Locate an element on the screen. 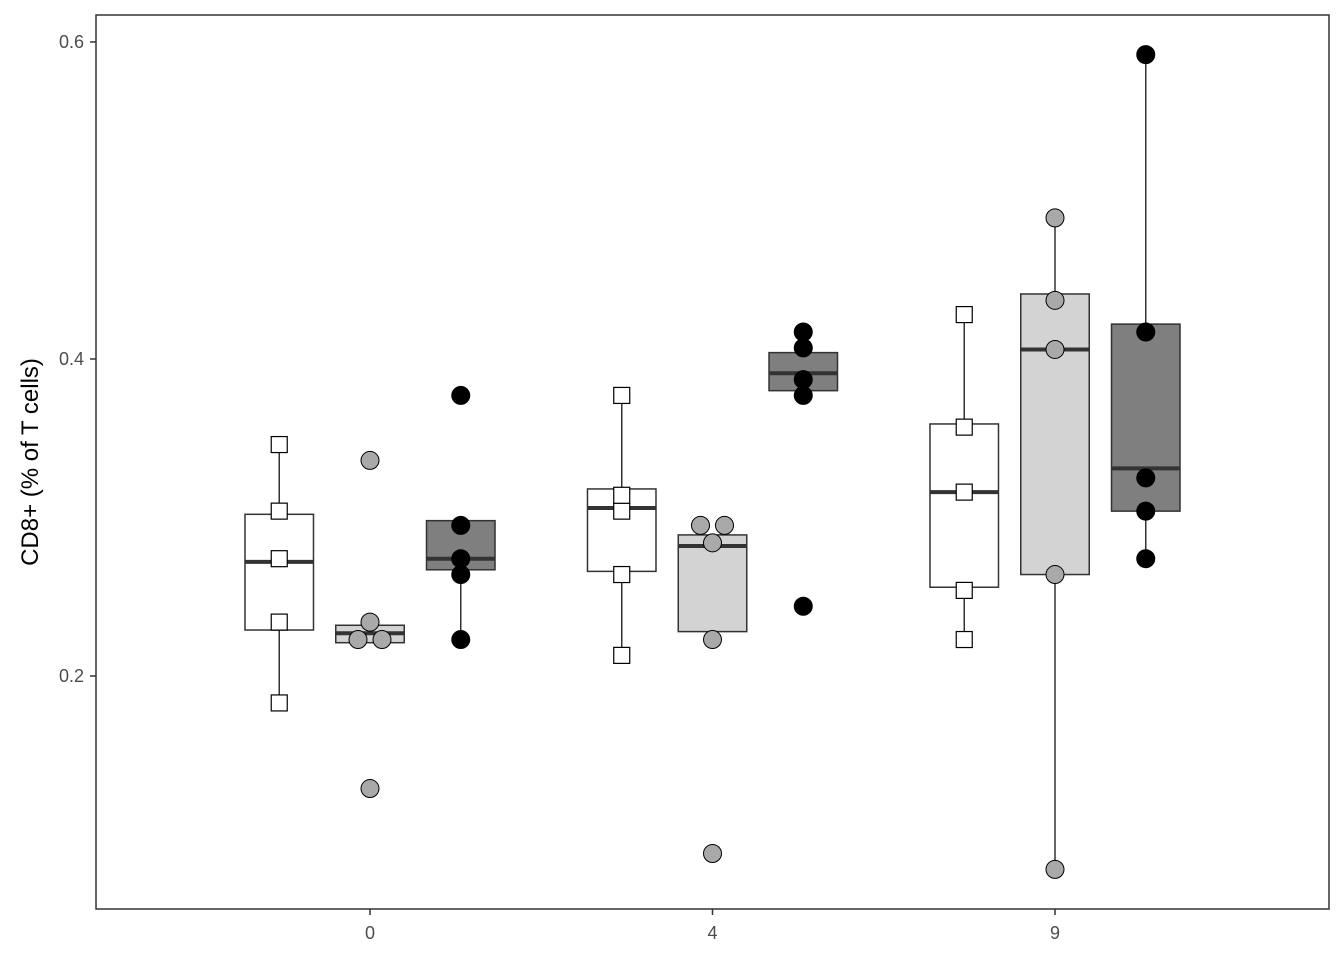  y-axis: 0.2 0.4 0.6 is located at coordinates (77, 359).